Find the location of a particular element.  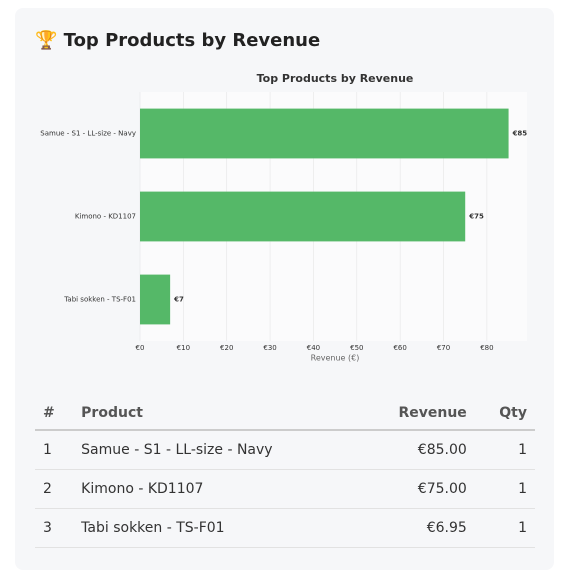

value-label: €85 is located at coordinates (520, 134).